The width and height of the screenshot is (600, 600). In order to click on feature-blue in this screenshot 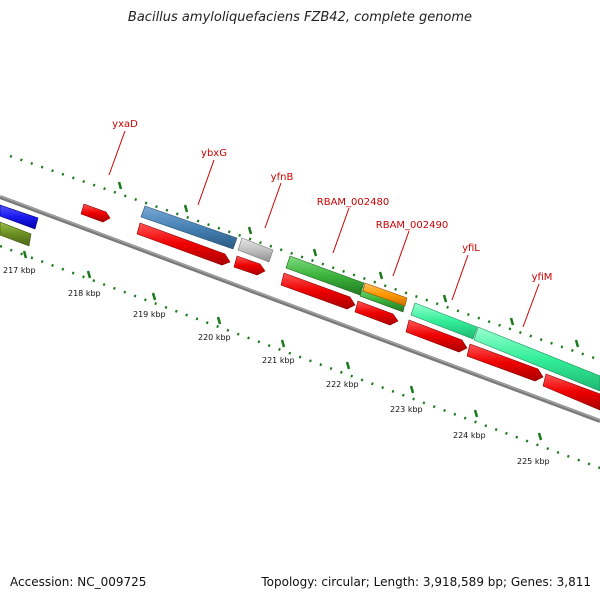, I will do `click(19, 217)`.